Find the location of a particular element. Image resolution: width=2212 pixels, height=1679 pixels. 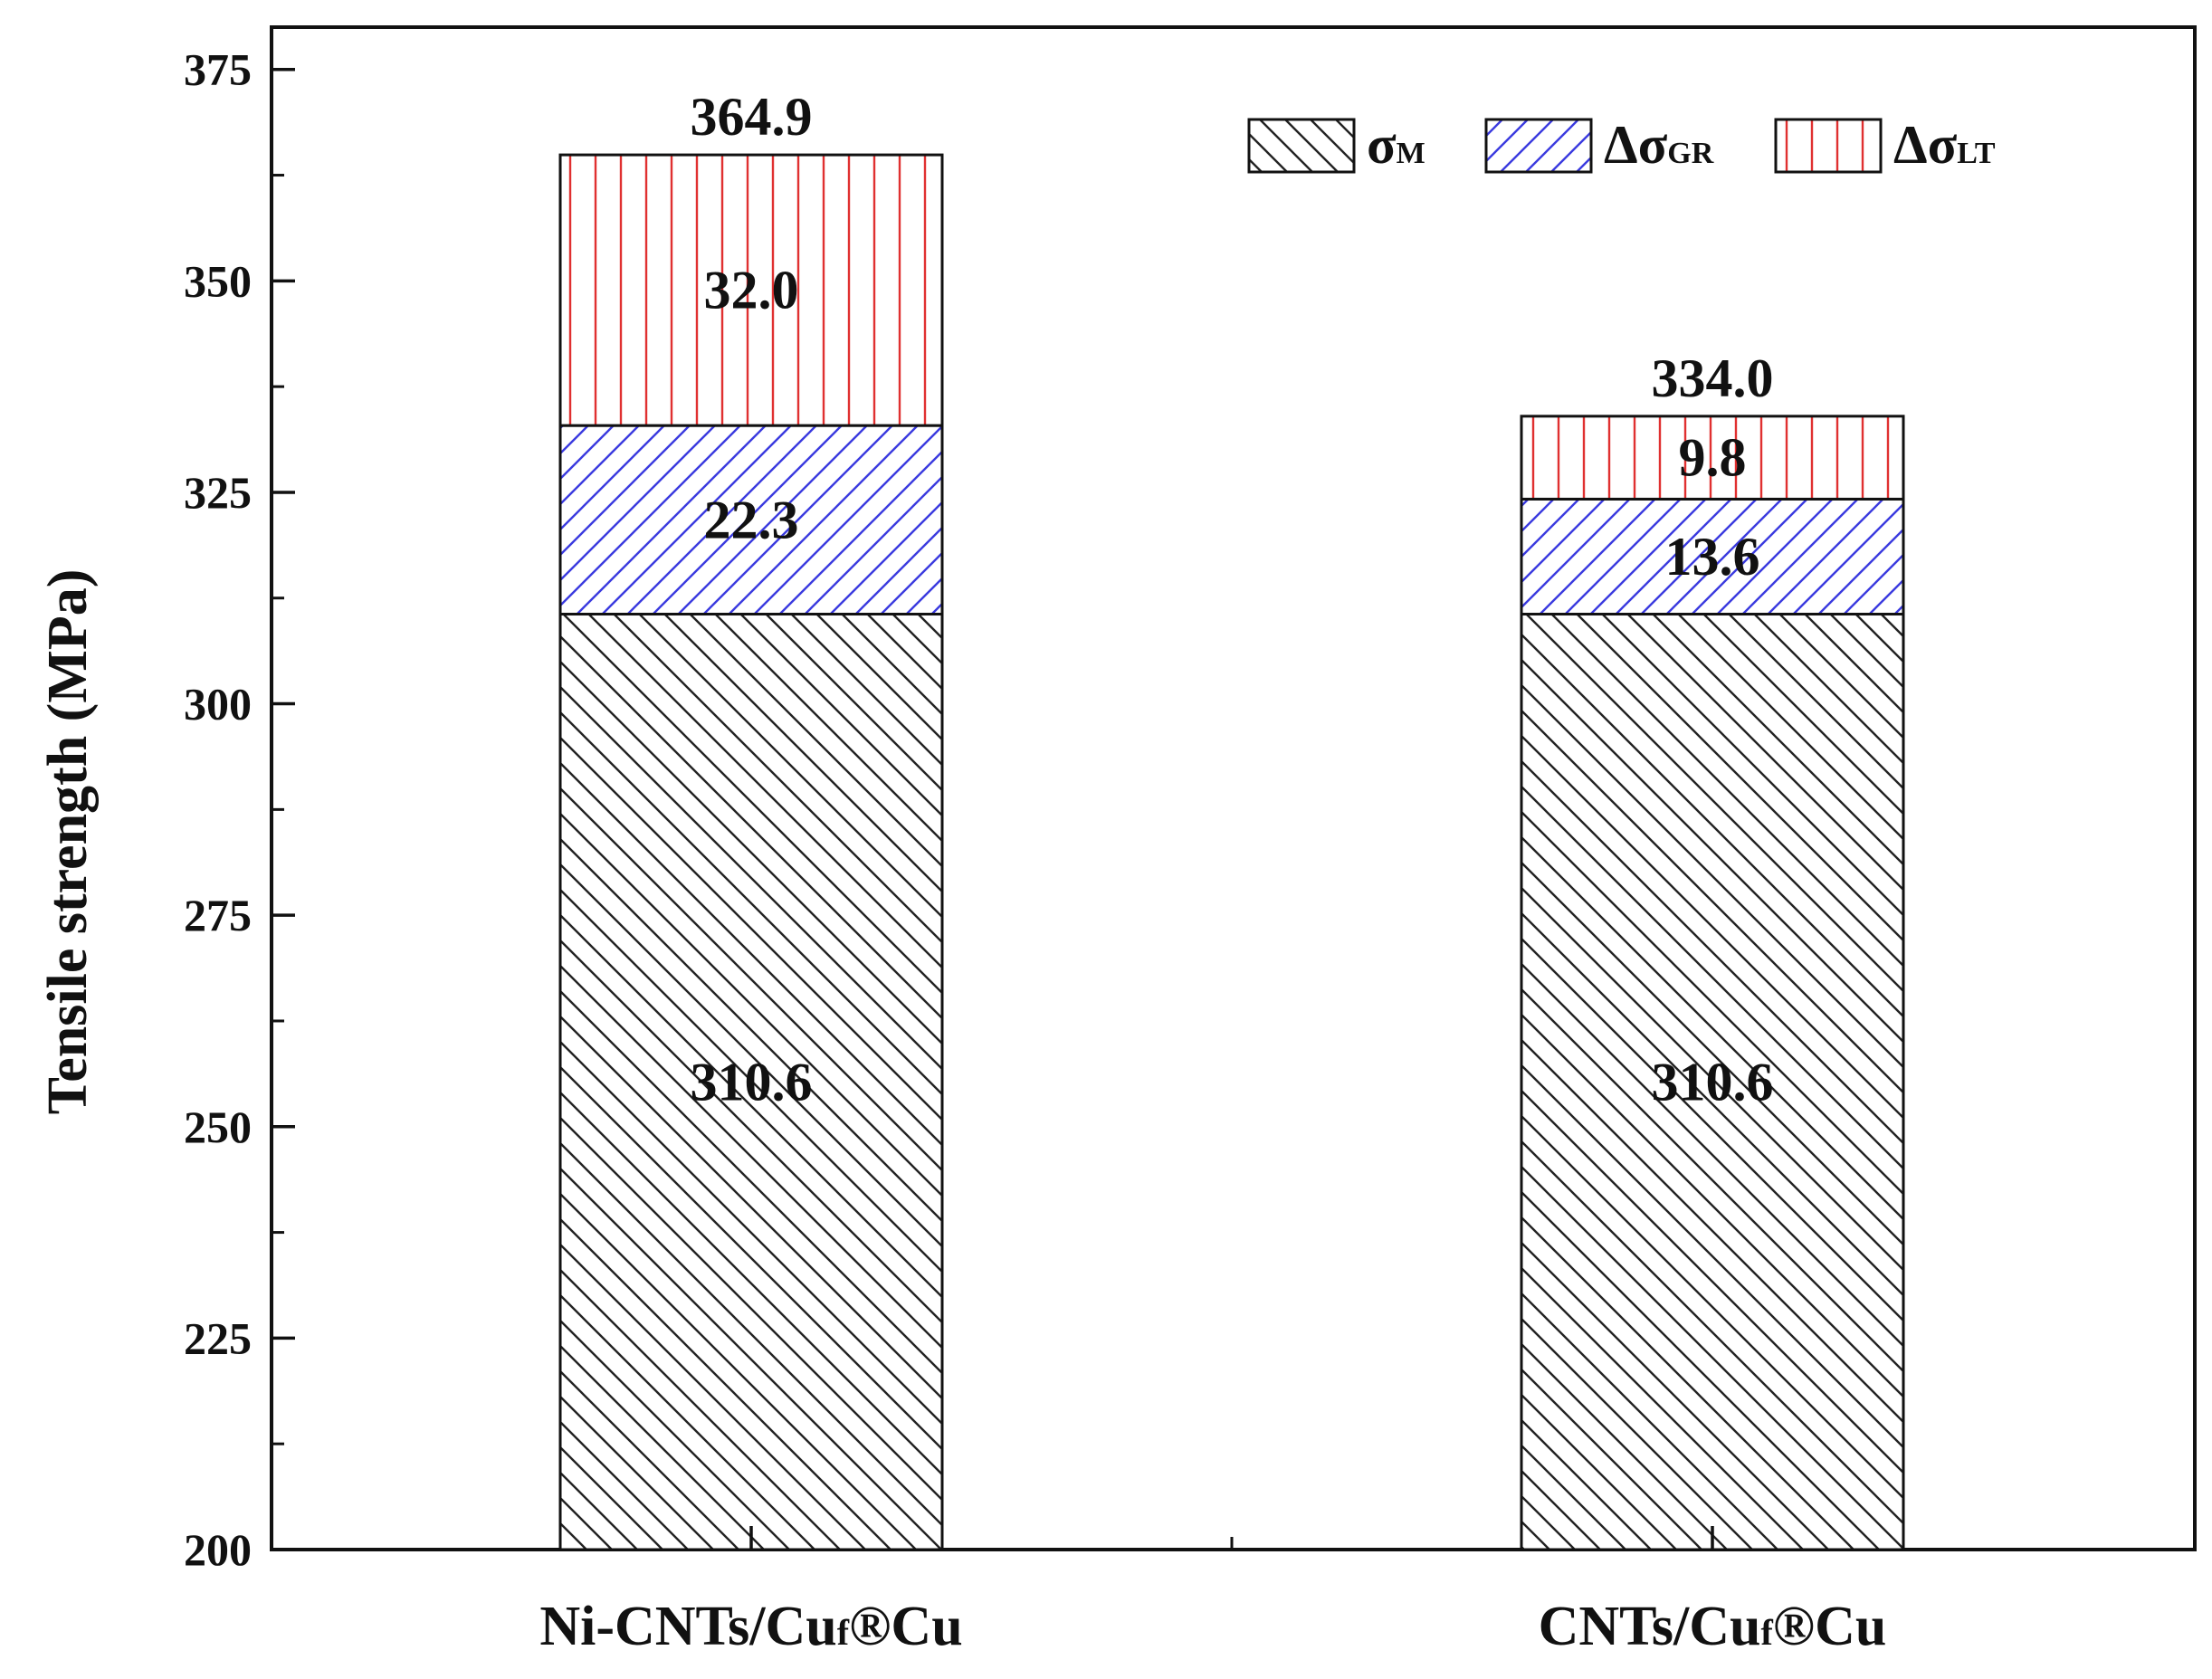

legend-label: ΔσGR is located at coordinates (1659, 145).